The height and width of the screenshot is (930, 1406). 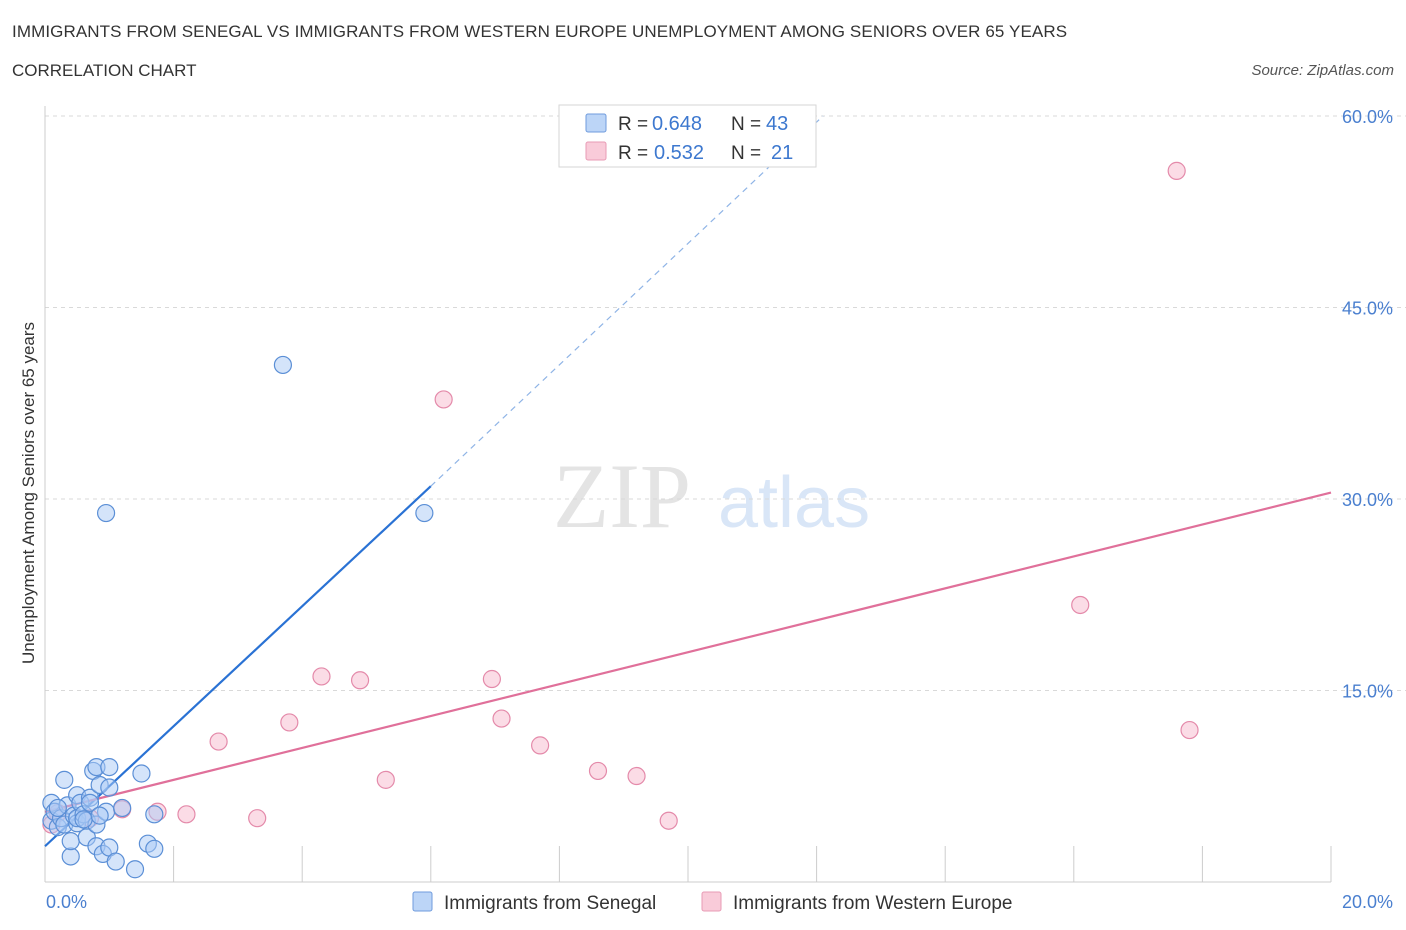 I want to click on y-tick-label-1: 30.0%, so click(x=1367, y=500).